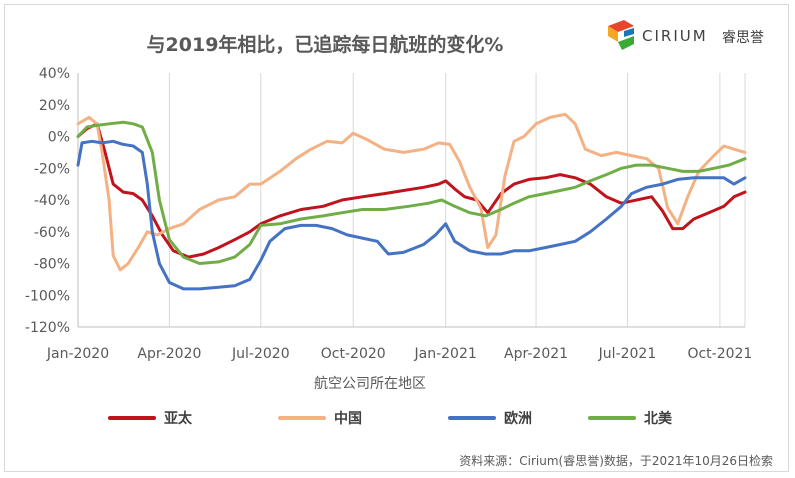  Describe the element at coordinates (536, 354) in the screenshot. I see `x-tick-label: Apr-2021` at that location.